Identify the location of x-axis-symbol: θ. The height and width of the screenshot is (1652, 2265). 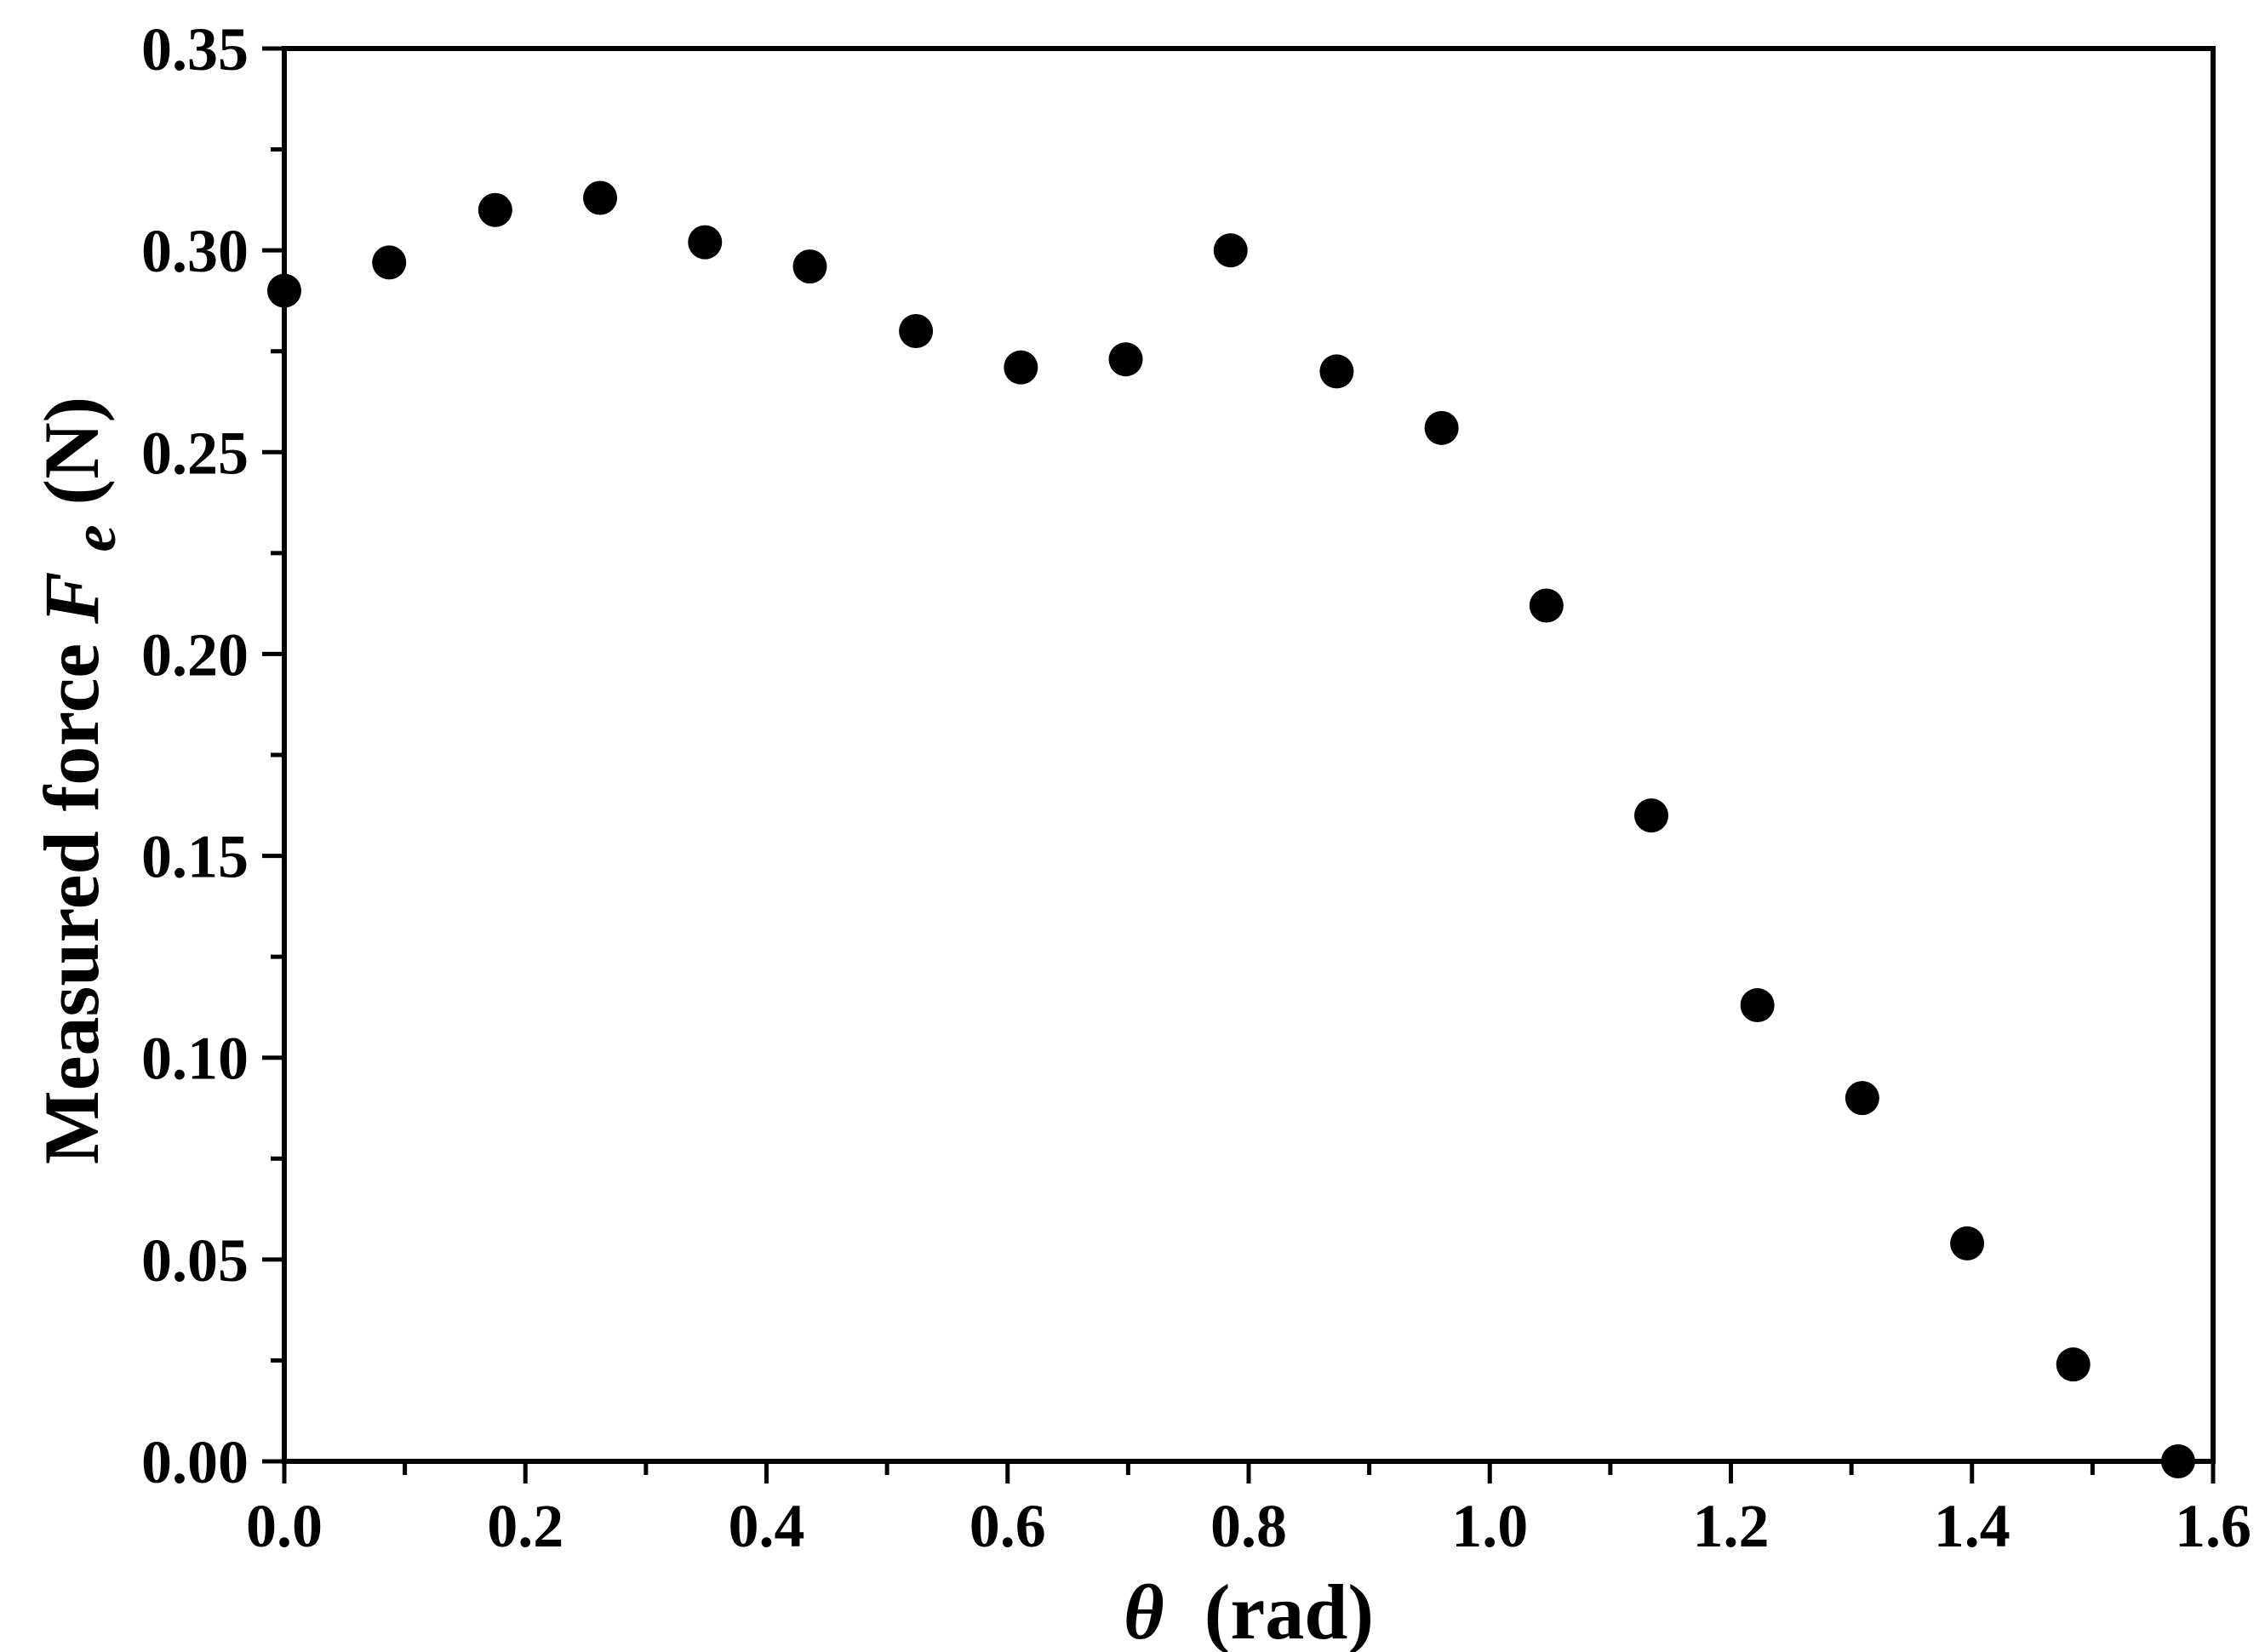
(1144, 1611).